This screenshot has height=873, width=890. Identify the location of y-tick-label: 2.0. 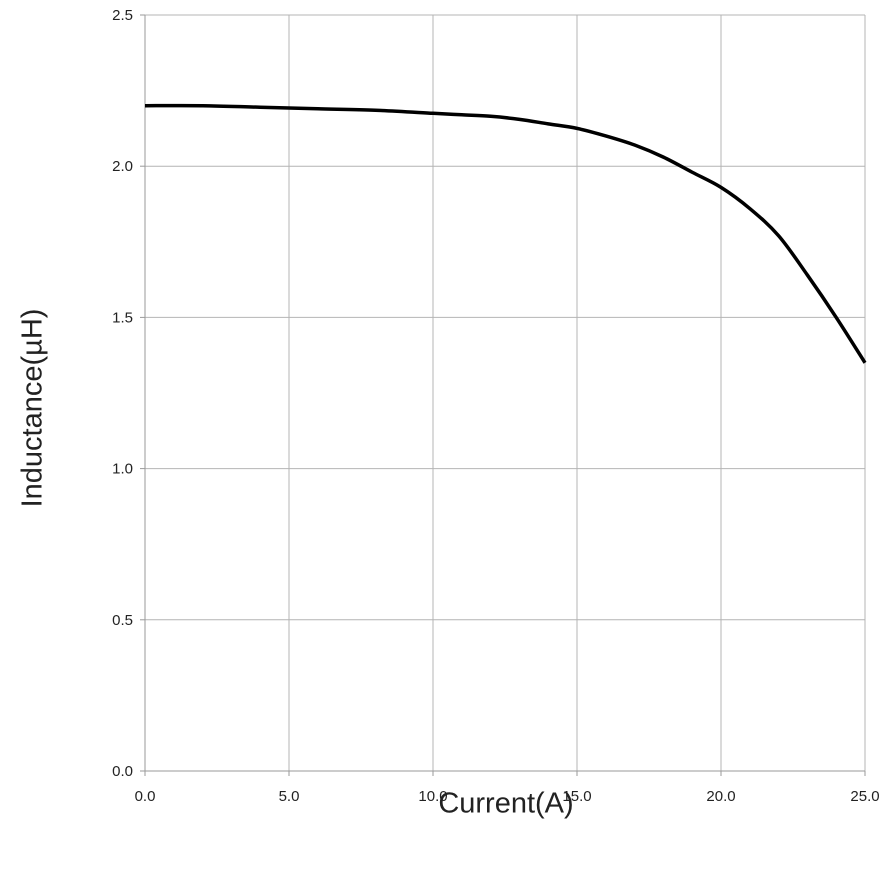
(122, 166).